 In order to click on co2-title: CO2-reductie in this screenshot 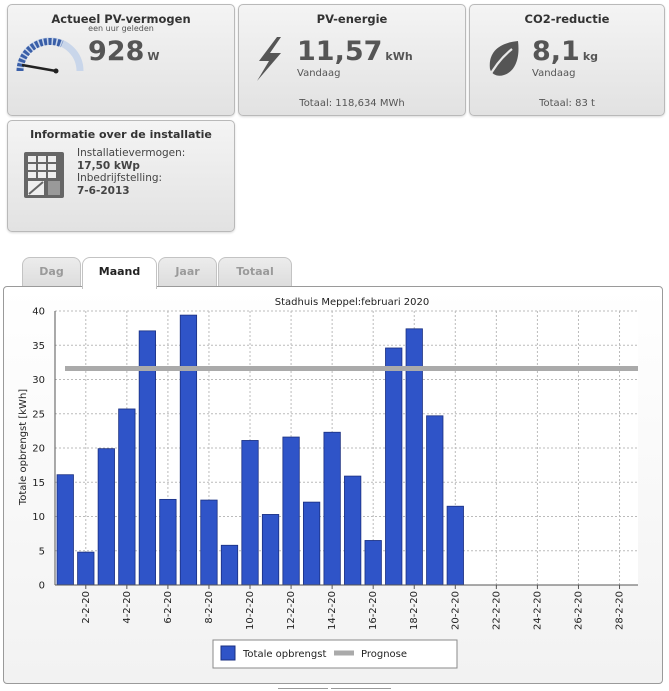, I will do `click(567, 19)`.